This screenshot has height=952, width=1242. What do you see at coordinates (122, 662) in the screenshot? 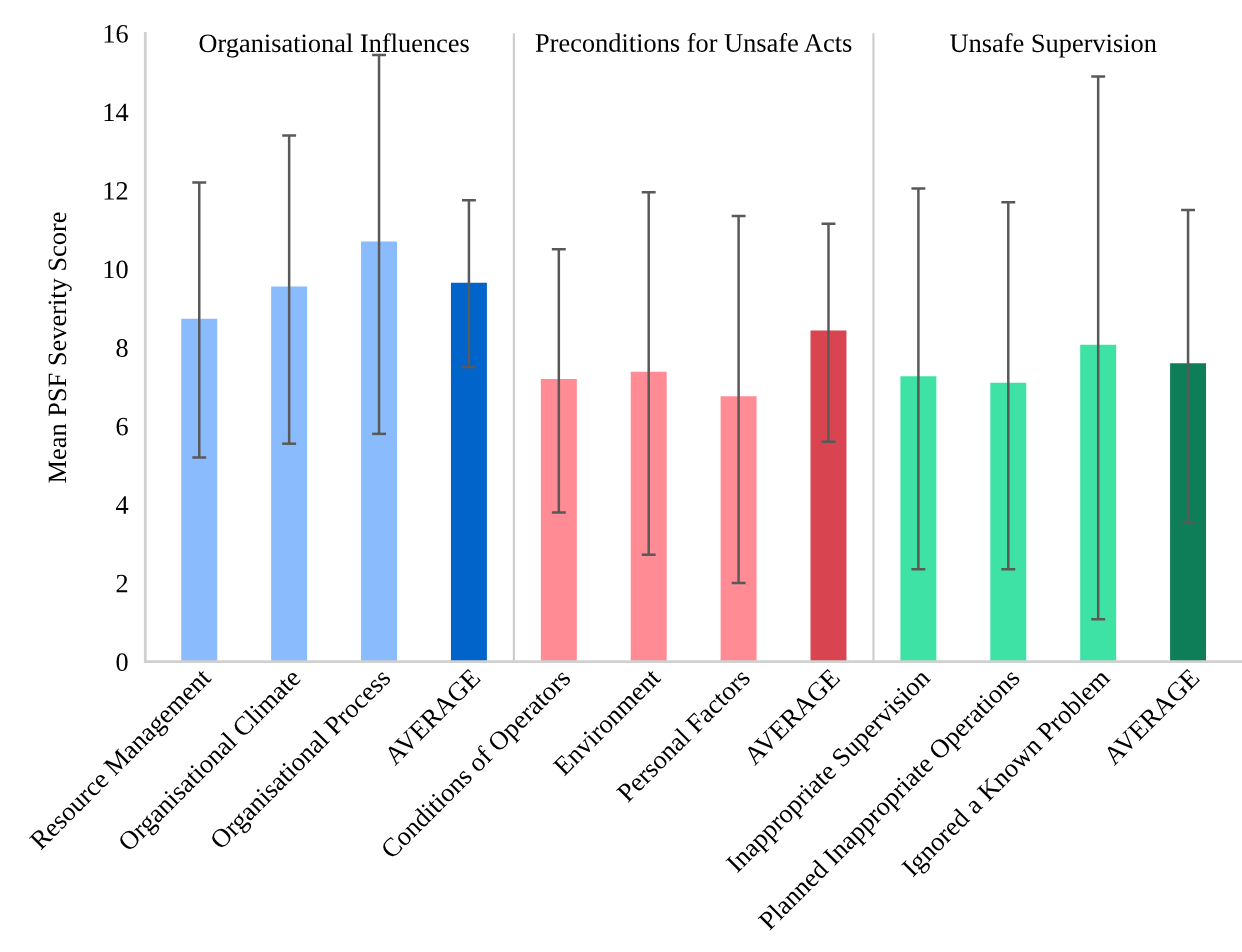
I see `y-tick-label: 0` at bounding box center [122, 662].